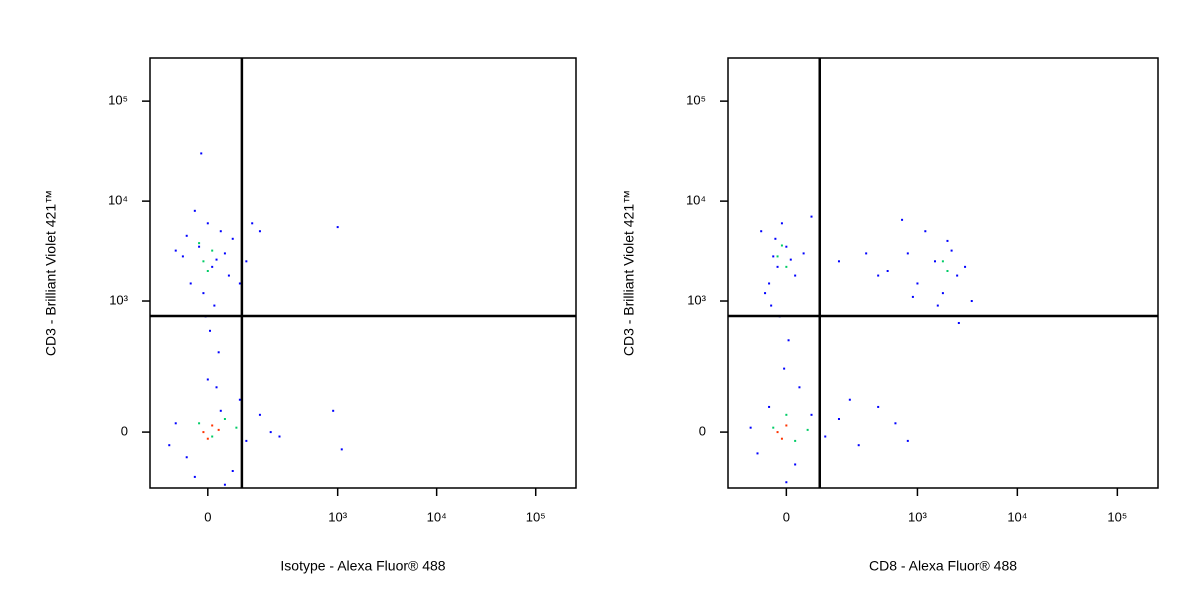 Image resolution: width=1200 pixels, height=600 pixels. What do you see at coordinates (337, 516) in the screenshot?
I see `x-tick-label: 10³` at bounding box center [337, 516].